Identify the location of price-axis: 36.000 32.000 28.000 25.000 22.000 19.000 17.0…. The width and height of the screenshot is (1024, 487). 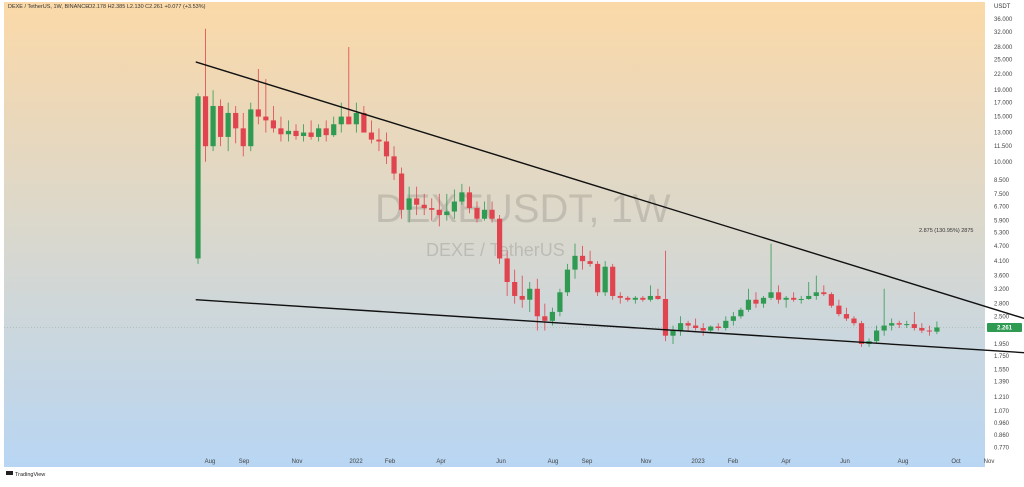
(1003, 234).